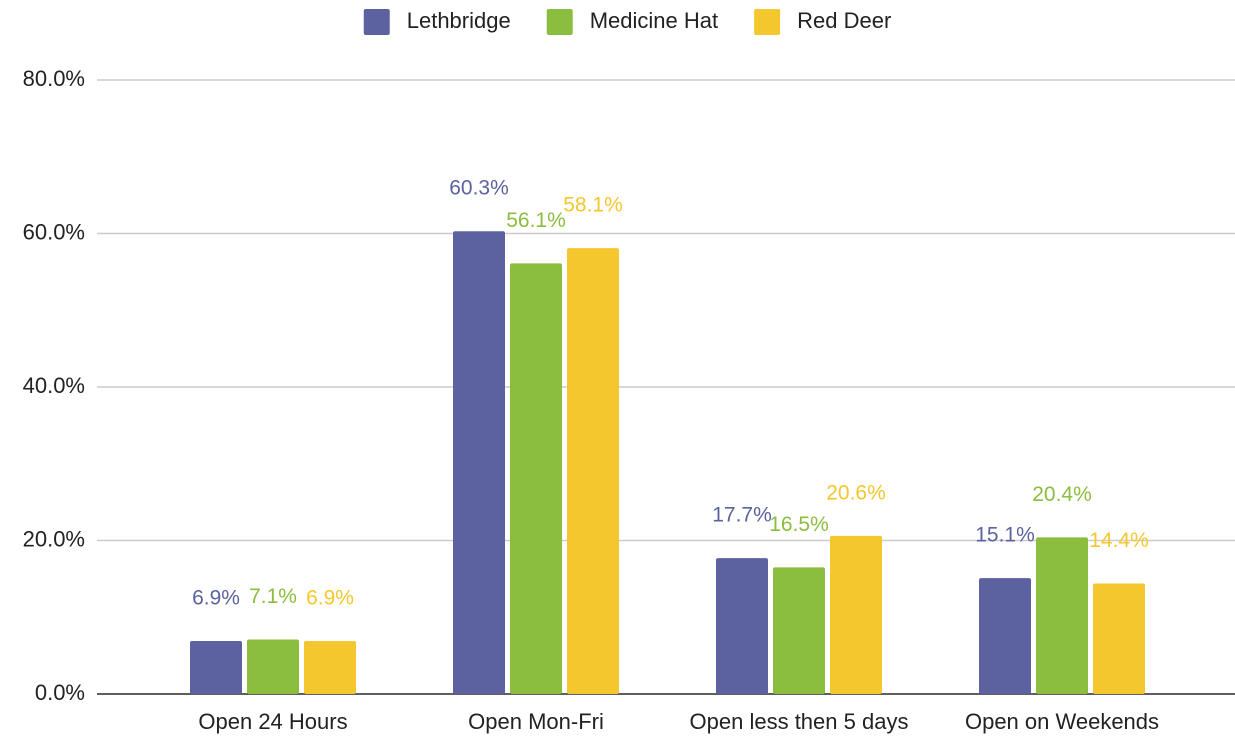 This screenshot has height=740, width=1235. I want to click on y-tick-label: 20.0%, so click(54, 538).